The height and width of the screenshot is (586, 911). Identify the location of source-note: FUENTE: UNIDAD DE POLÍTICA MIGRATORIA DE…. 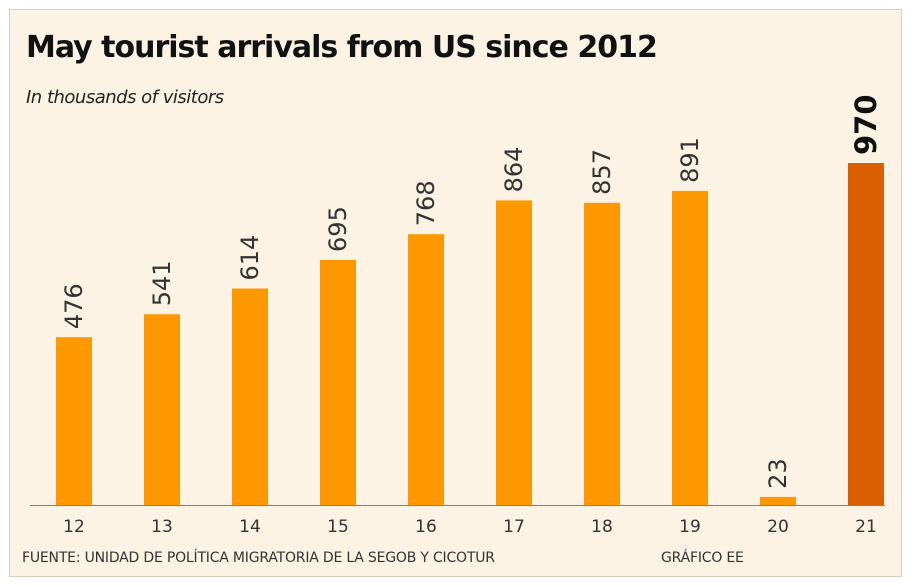
(258, 558).